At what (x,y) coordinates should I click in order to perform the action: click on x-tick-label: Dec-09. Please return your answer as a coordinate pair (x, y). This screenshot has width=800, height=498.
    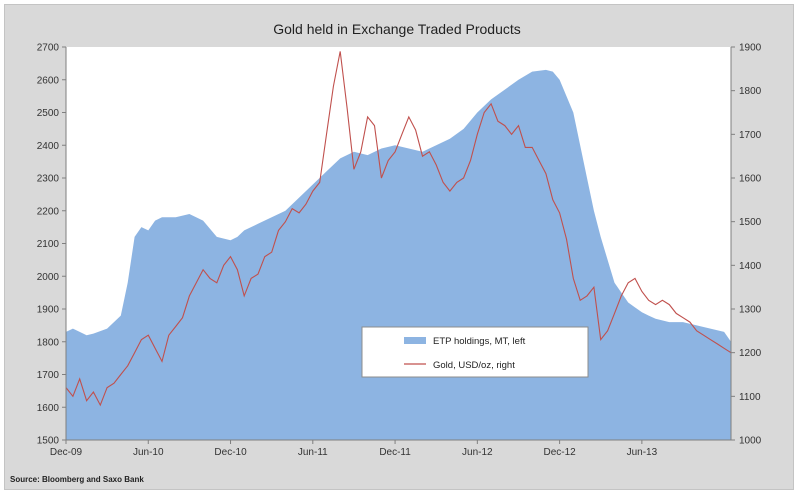
    Looking at the image, I should click on (66, 452).